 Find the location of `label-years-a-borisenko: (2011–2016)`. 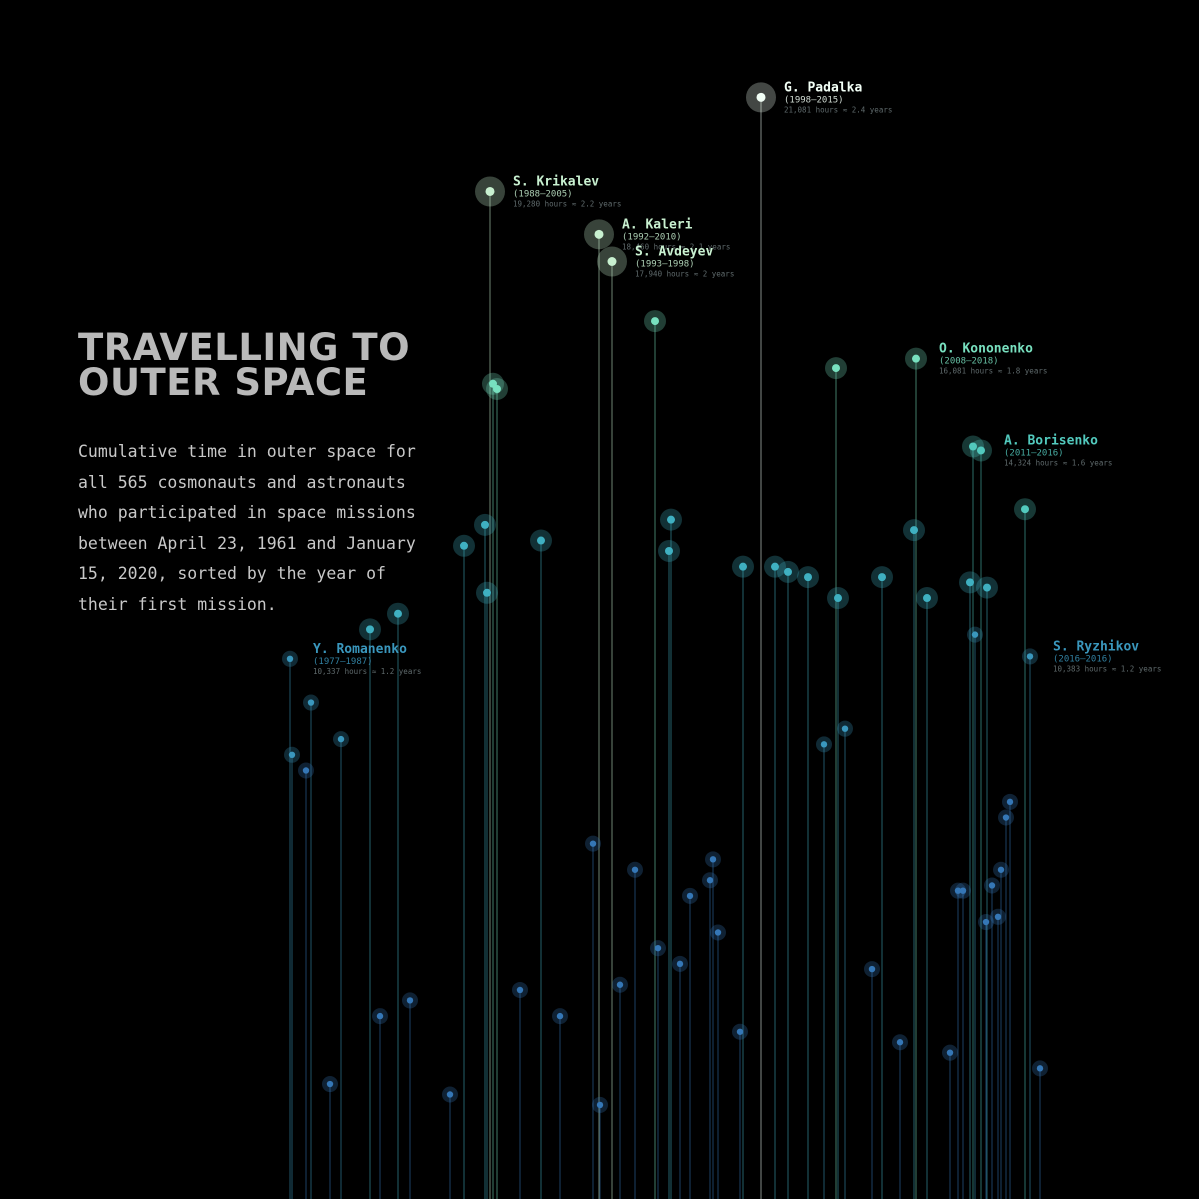

label-years-a-borisenko: (2011–2016) is located at coordinates (1034, 453).